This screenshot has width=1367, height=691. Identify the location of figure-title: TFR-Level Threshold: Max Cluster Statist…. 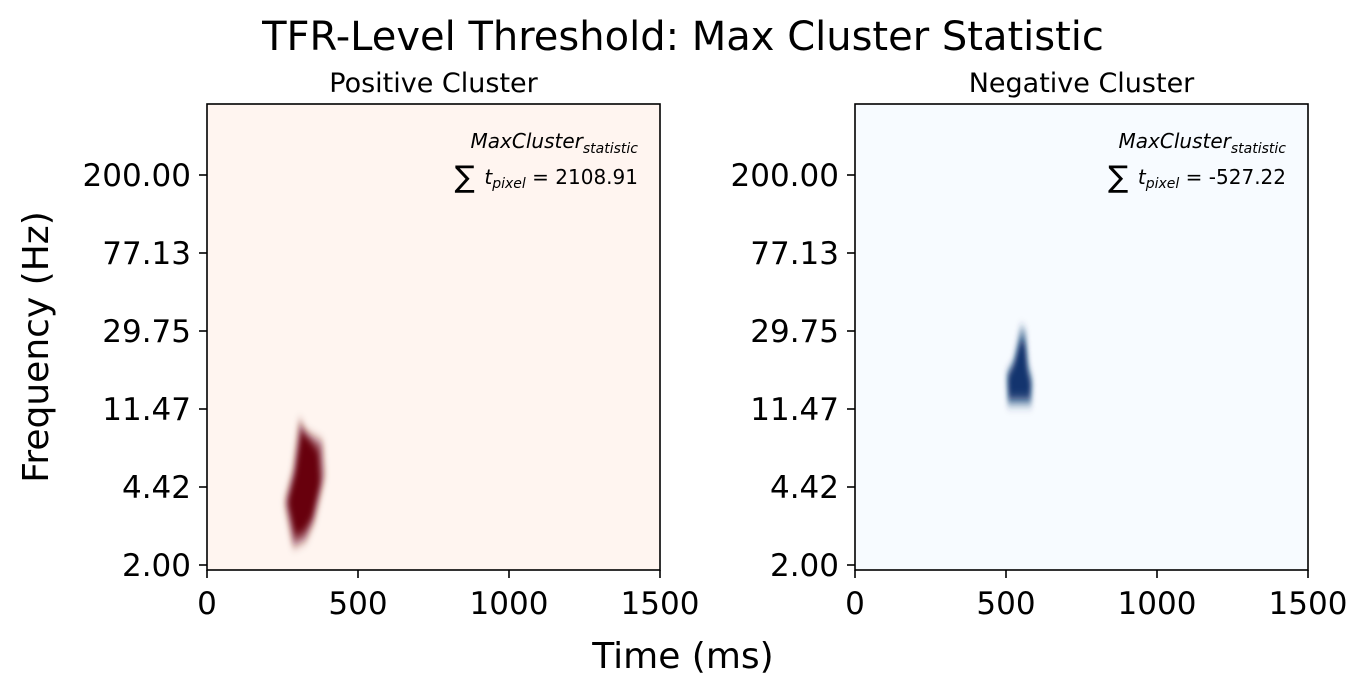
(682, 37).